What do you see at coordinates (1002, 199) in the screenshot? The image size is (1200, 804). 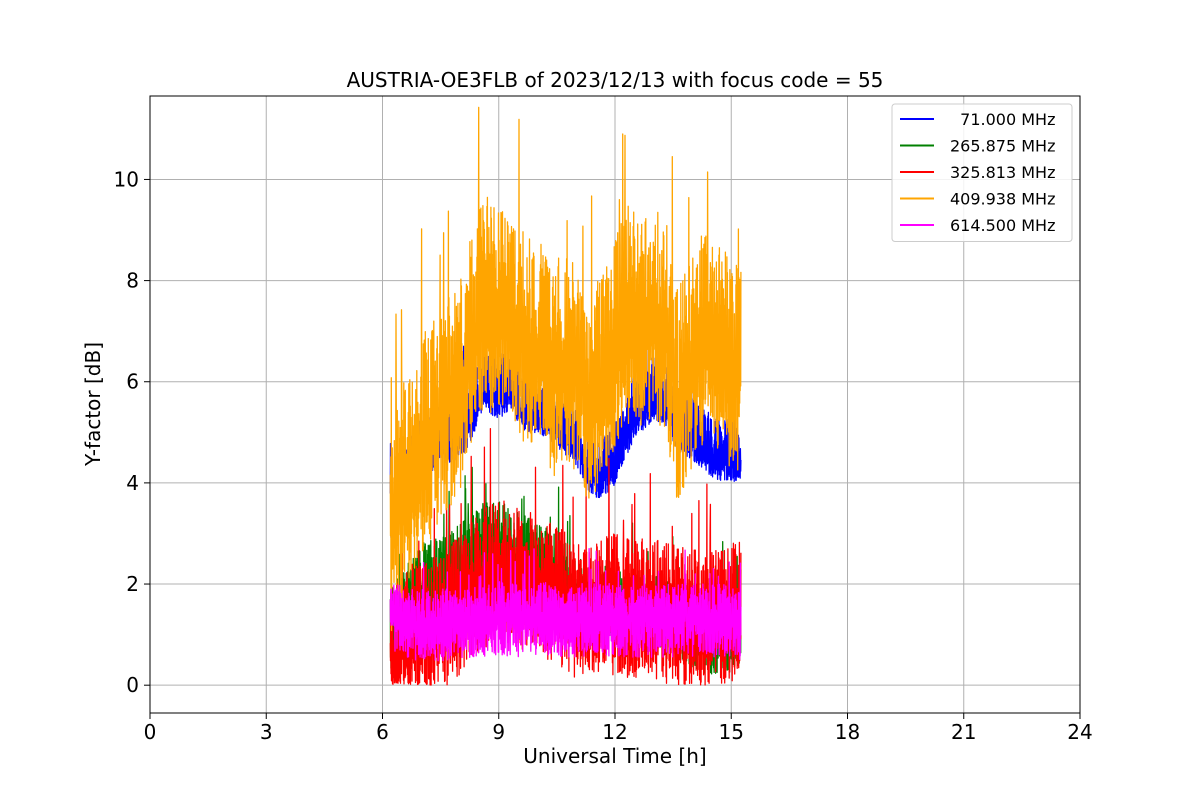 I see `legend-entry: 409.938 MHz` at bounding box center [1002, 199].